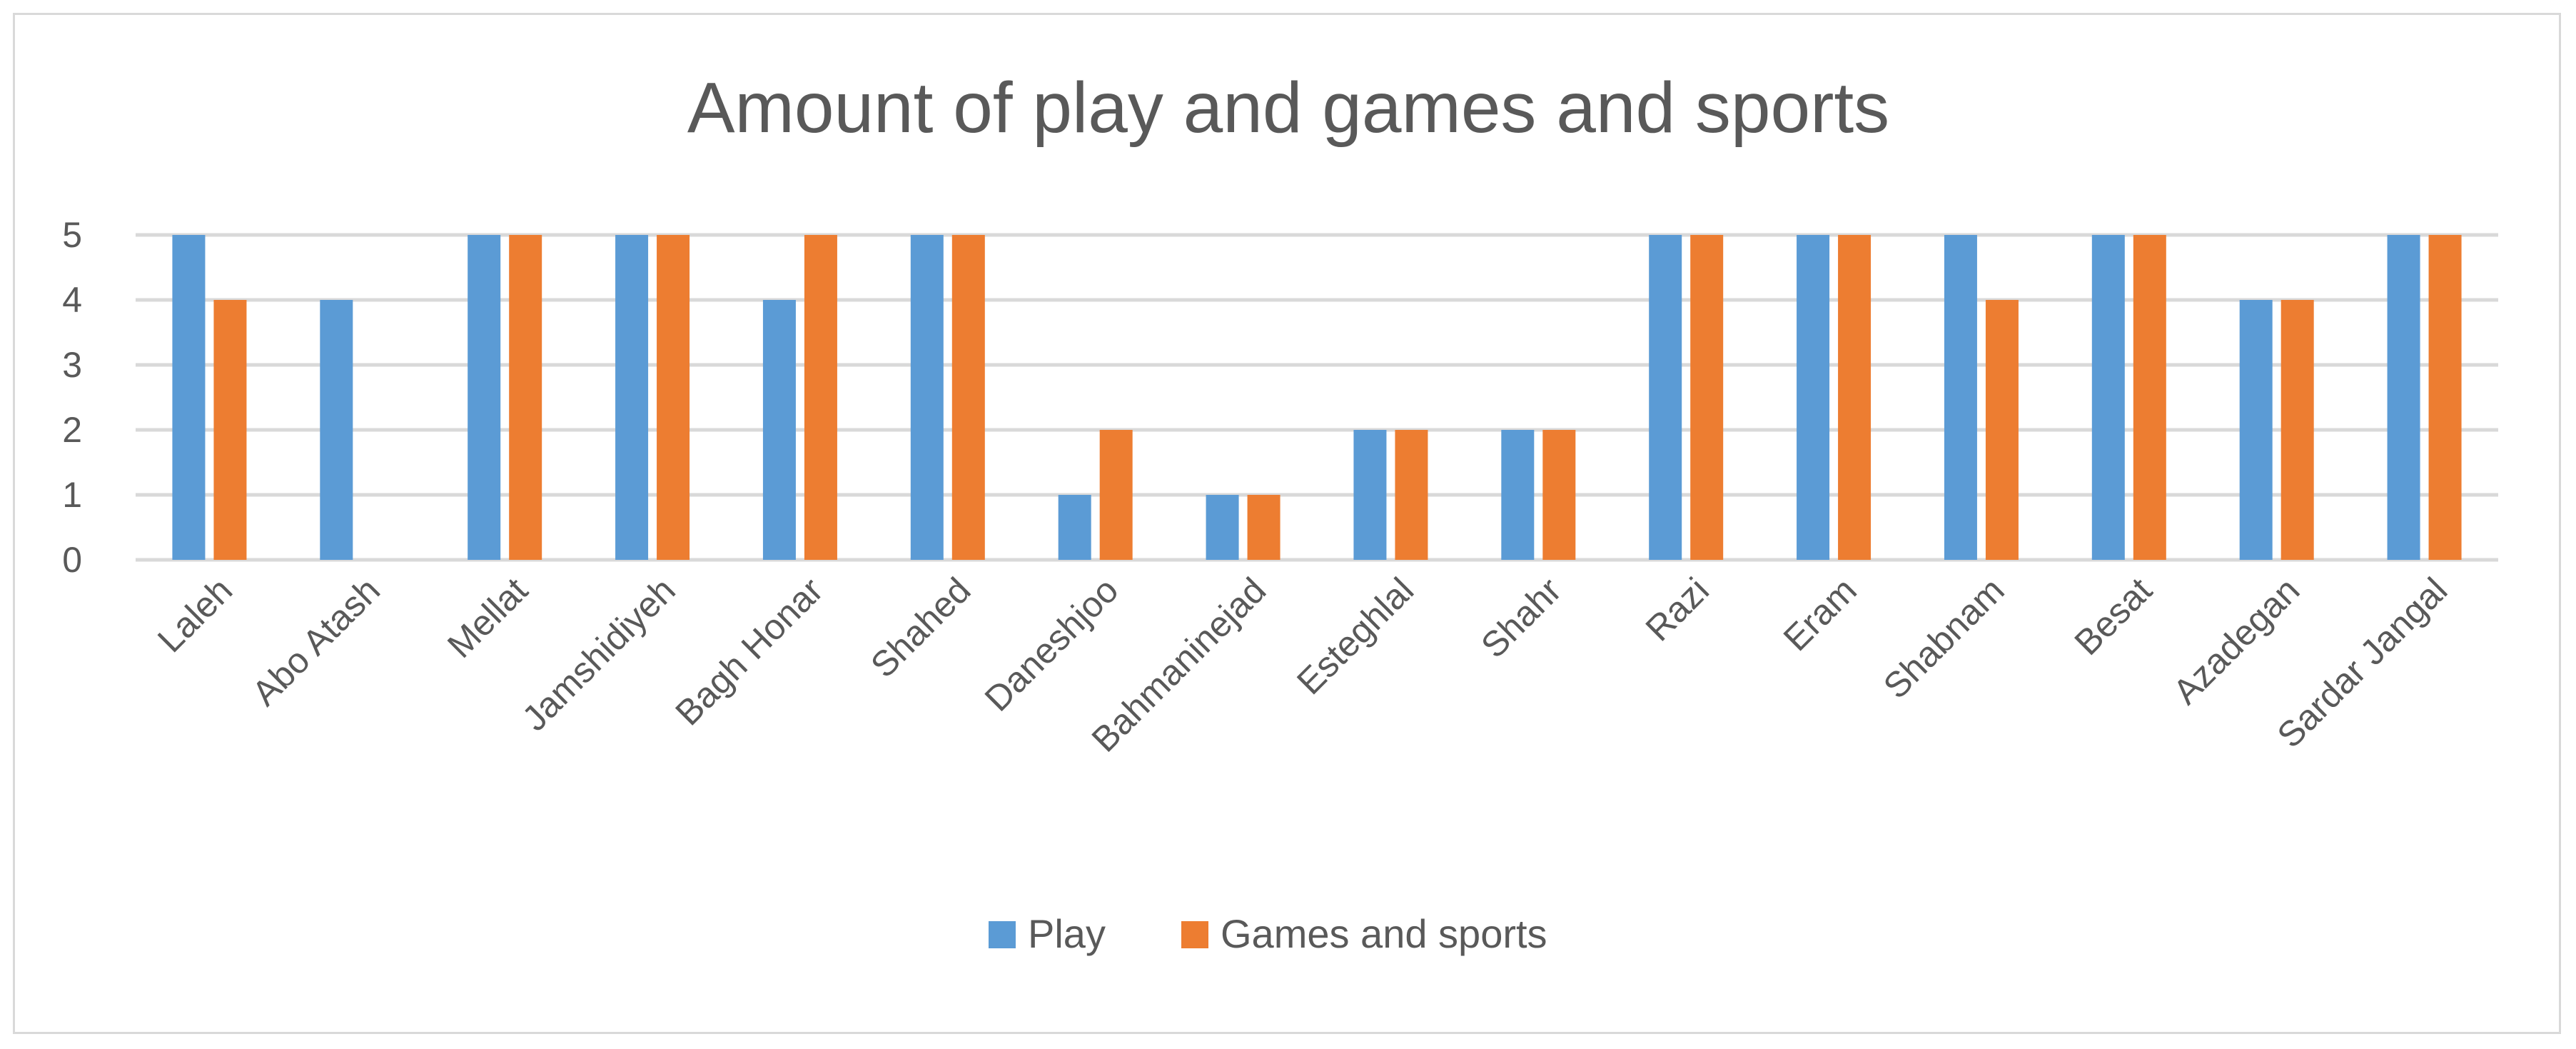  I want to click on y-tick-label: 4, so click(72, 300).